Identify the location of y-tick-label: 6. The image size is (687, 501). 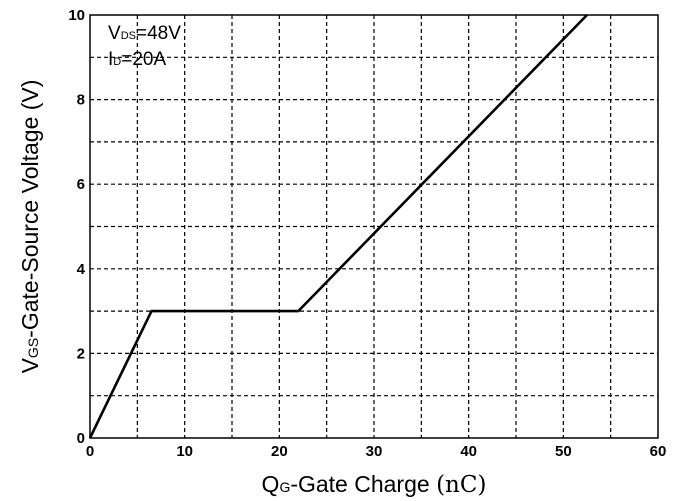
(81, 184).